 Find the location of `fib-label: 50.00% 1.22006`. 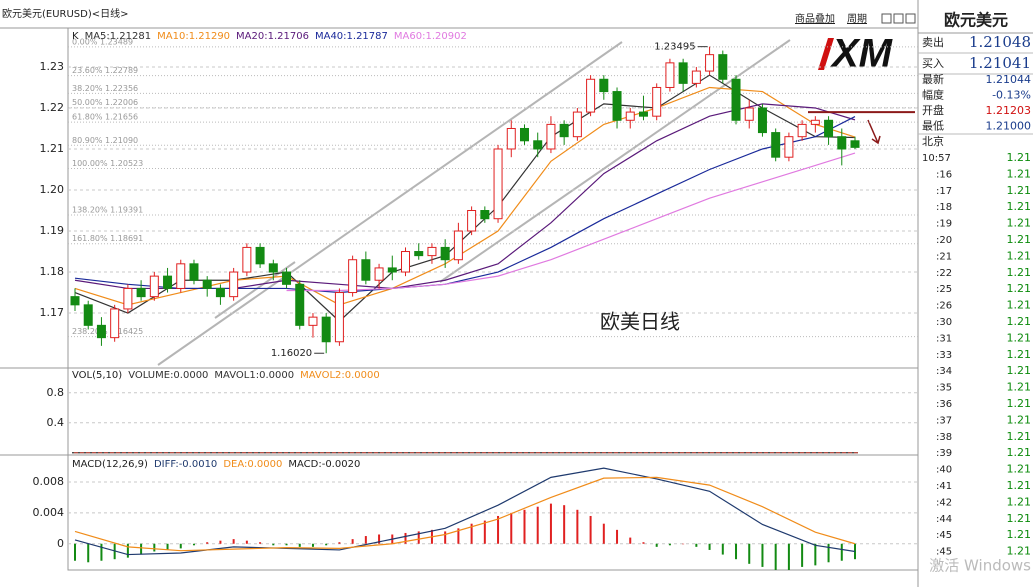

fib-label: 50.00% 1.22006 is located at coordinates (105, 102).